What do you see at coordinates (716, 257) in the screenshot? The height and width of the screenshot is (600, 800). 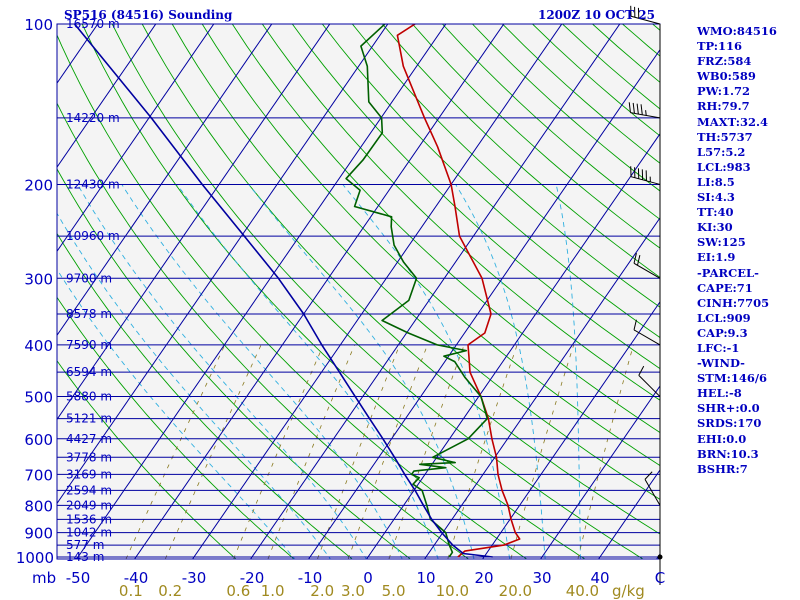 I see `index-entry: EI:1.9` at bounding box center [716, 257].